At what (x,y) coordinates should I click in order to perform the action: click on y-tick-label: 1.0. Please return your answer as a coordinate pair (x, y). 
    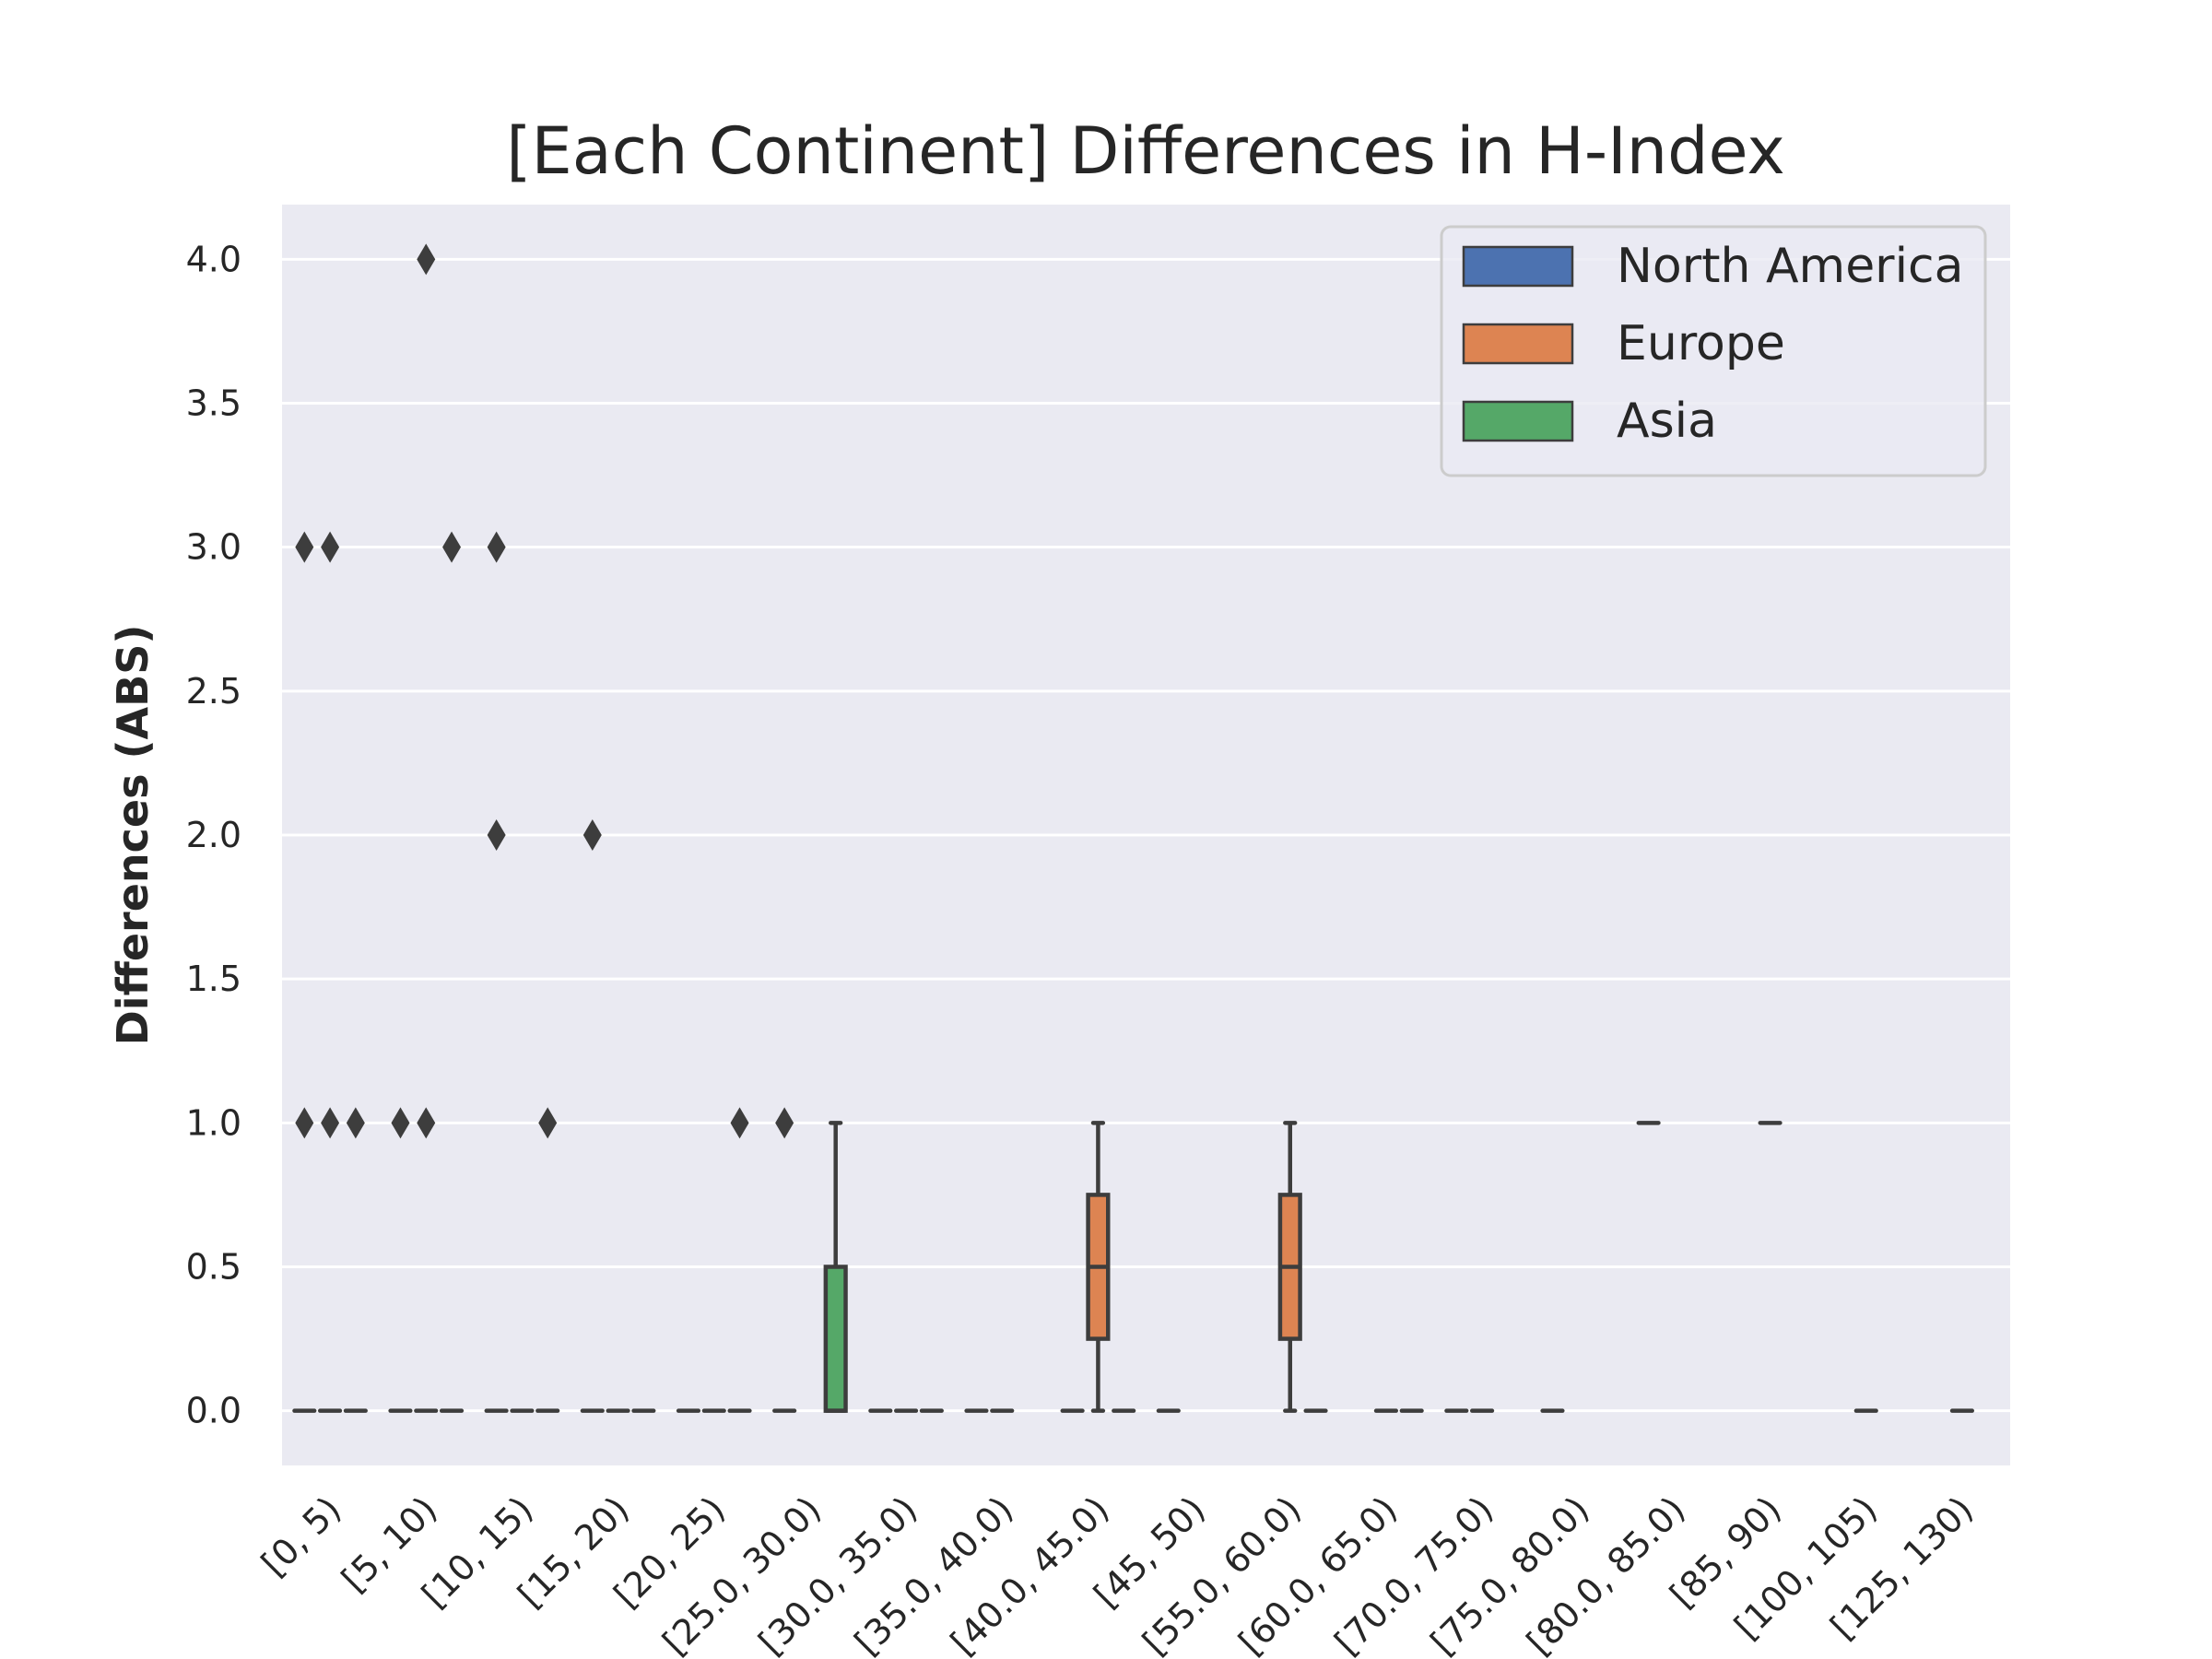
    Looking at the image, I should click on (213, 1122).